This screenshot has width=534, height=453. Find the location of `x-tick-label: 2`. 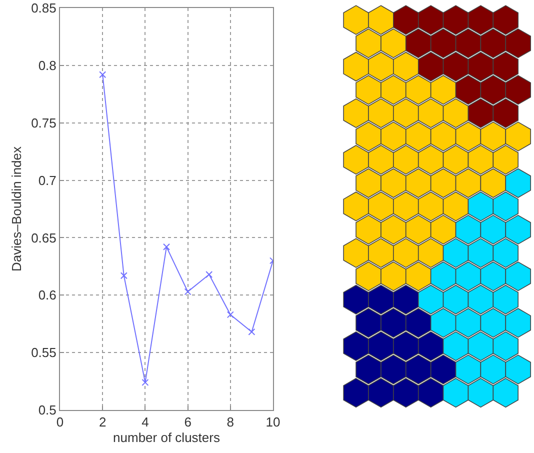

x-tick-label: 2 is located at coordinates (102, 422).